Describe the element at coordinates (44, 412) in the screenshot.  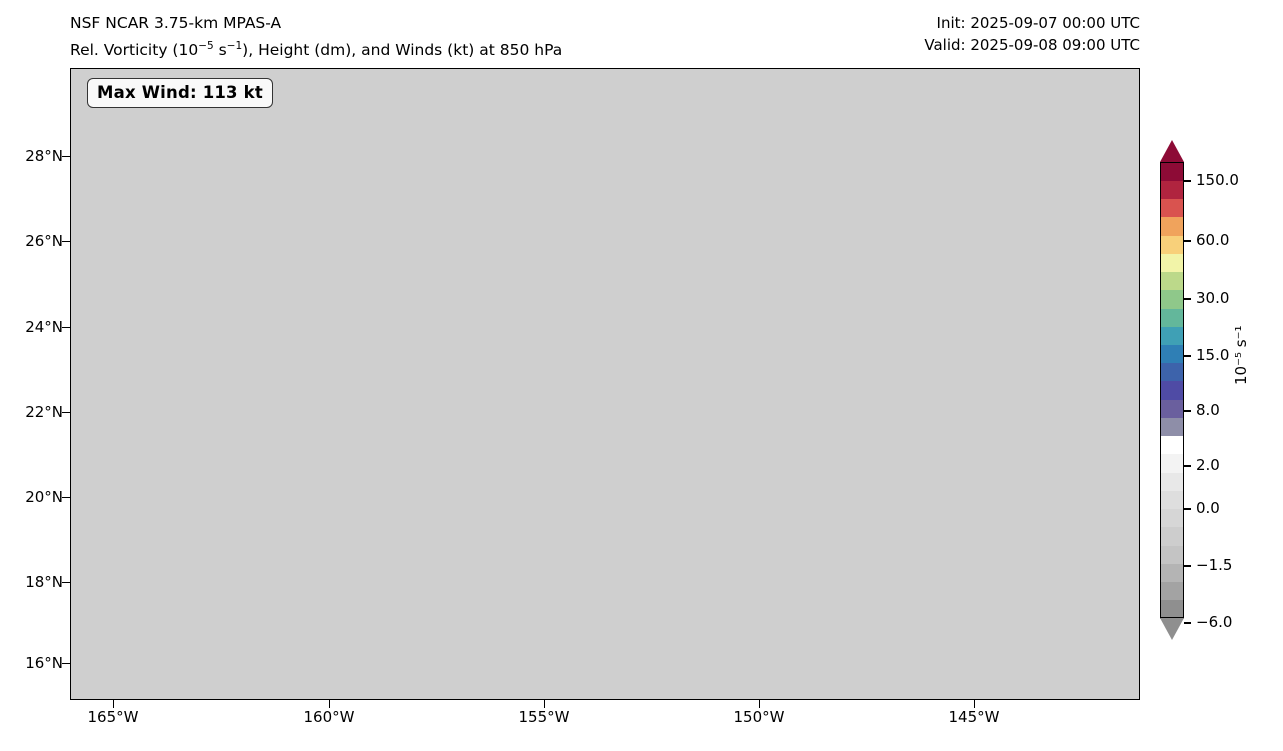
I see `ytick-label-22n: 22°N` at that location.